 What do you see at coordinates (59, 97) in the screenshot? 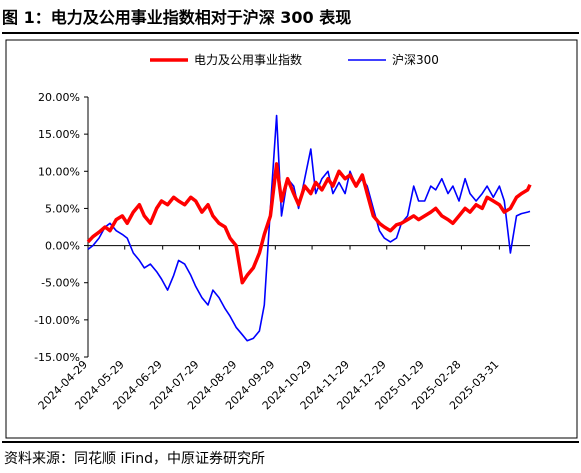
I see `y-tick-label: 20.00%` at bounding box center [59, 97].